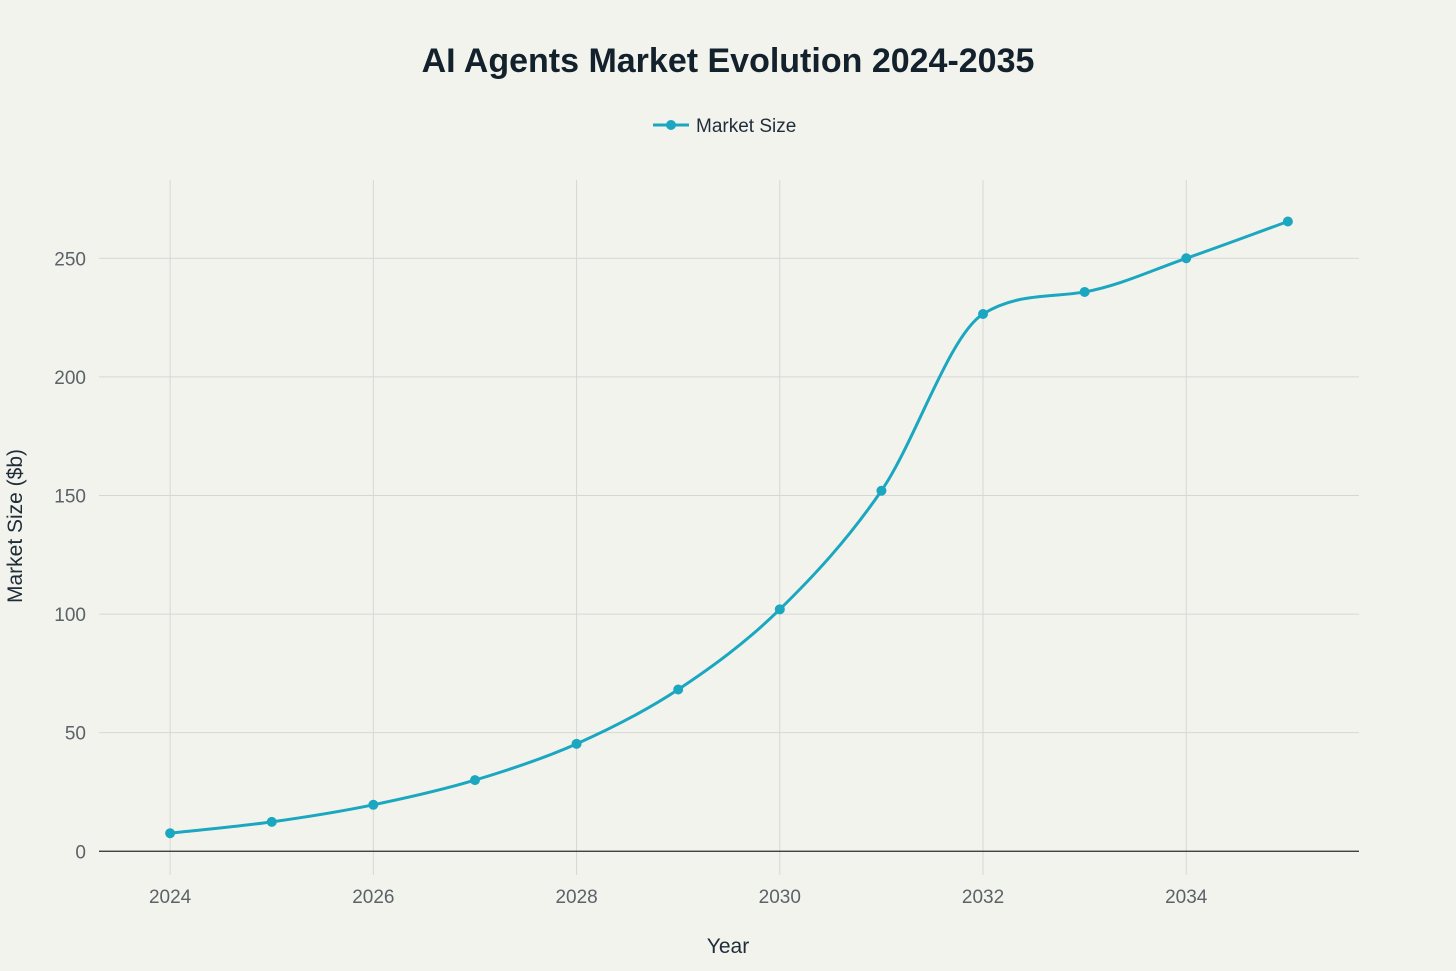  I want to click on x-tick-label-2030: 2030, so click(780, 897).